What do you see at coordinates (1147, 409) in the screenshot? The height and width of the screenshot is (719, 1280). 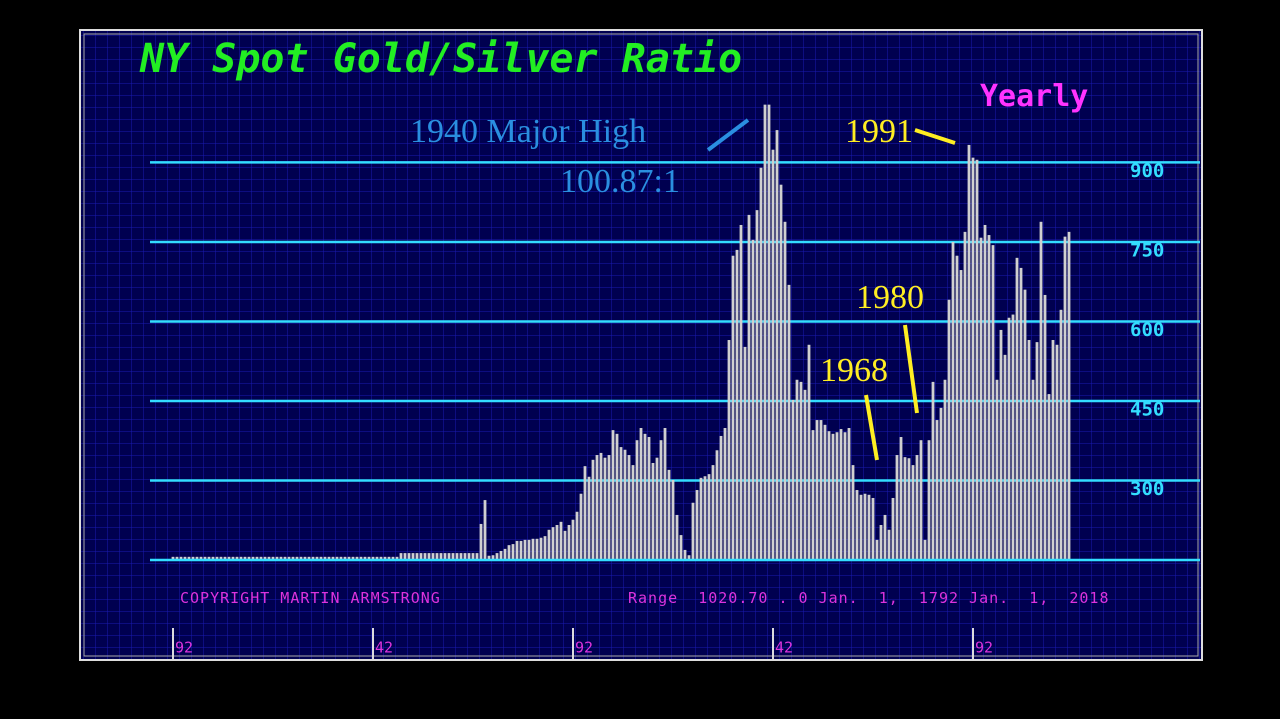 I see `y-tick-label: 450` at bounding box center [1147, 409].